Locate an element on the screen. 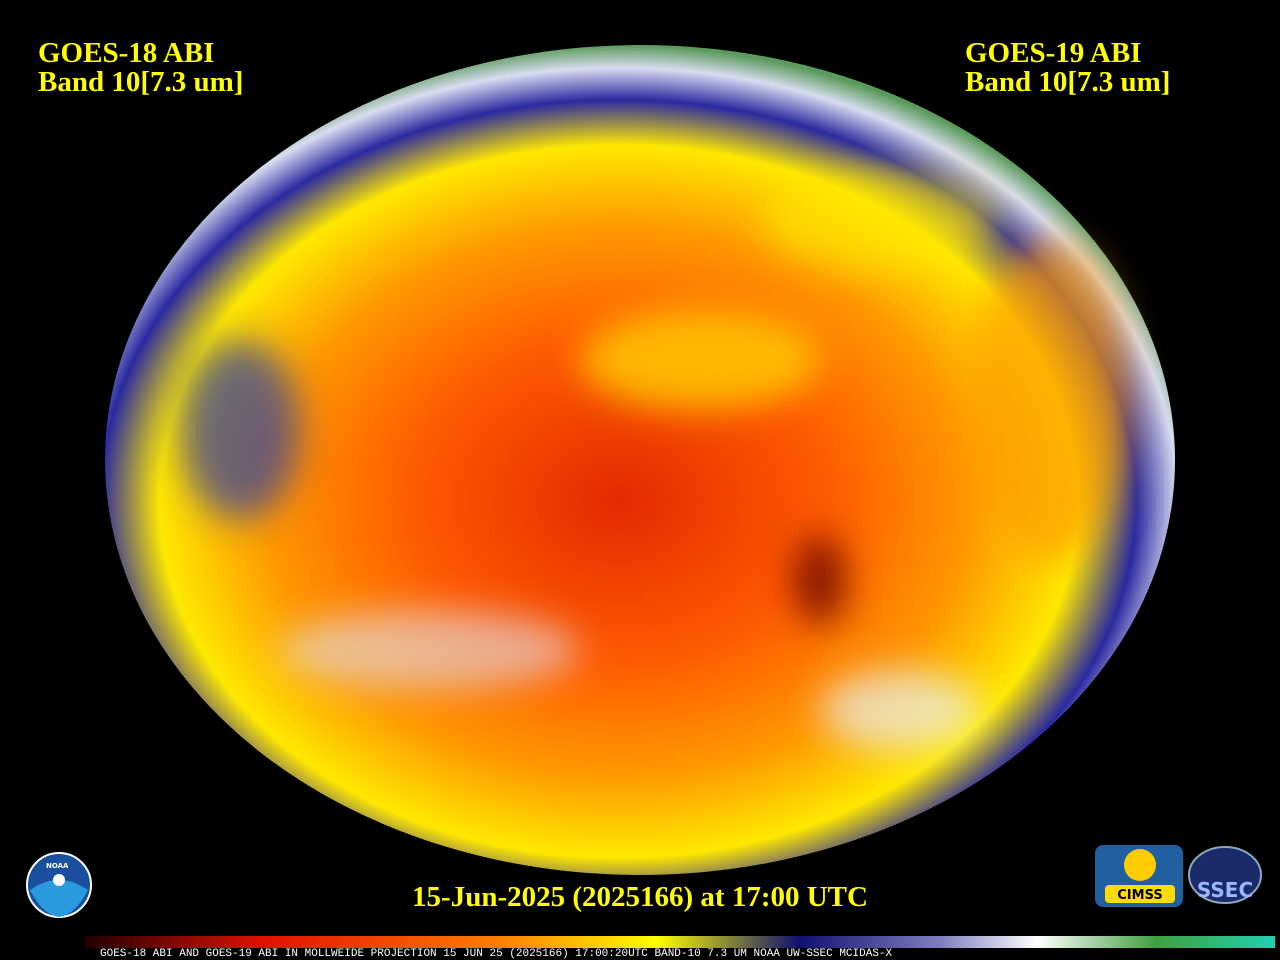 Image resolution: width=1280 pixels, height=960 pixels. right-band: Band 10[7.3 um] is located at coordinates (1067, 82).